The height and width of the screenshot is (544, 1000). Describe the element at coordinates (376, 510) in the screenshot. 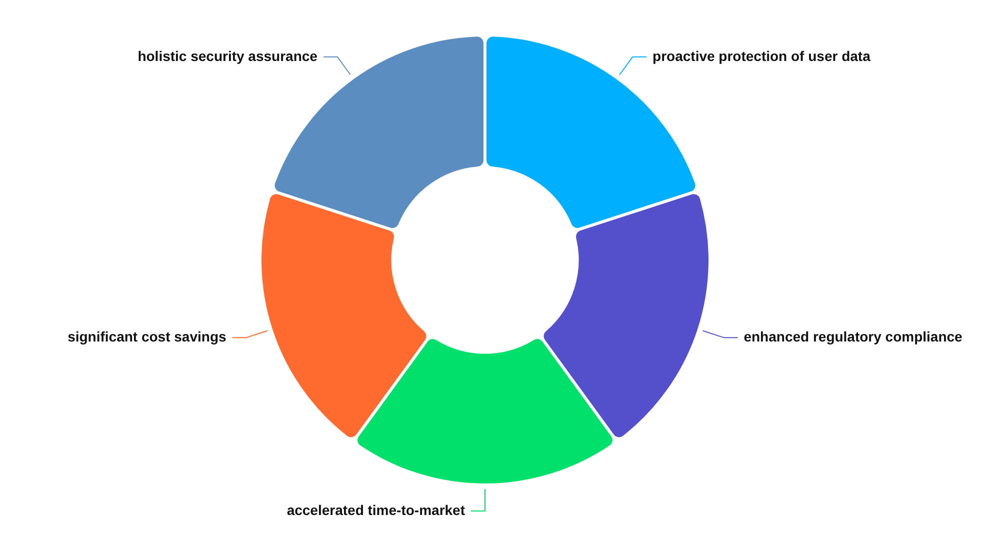

I see `slice-label: accelerated time-to-market` at that location.